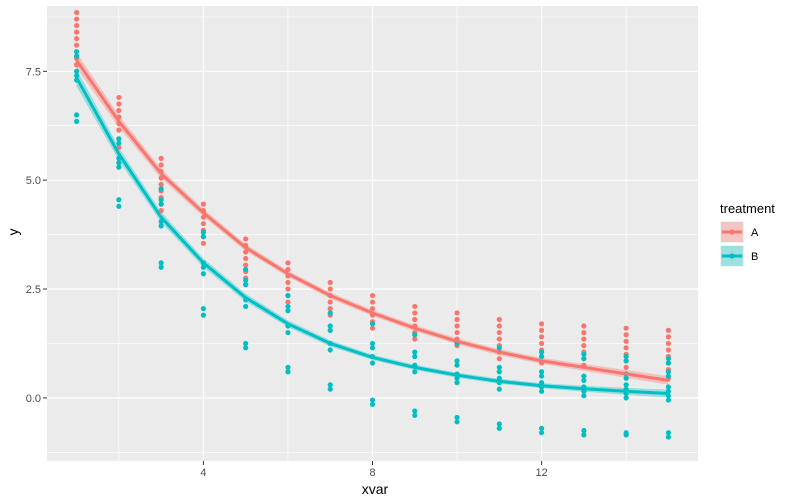  What do you see at coordinates (375, 489) in the screenshot?
I see `x-axis-title: xvar` at bounding box center [375, 489].